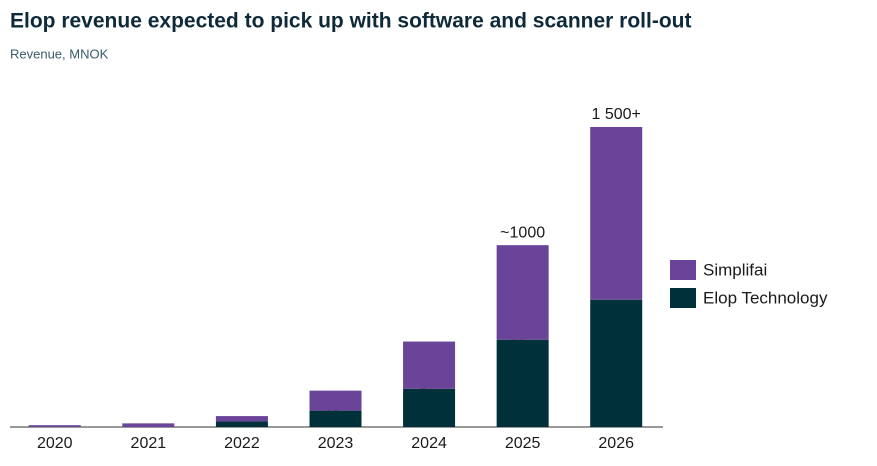 The image size is (877, 466). I want to click on x-tick-label: 2020, so click(55, 443).